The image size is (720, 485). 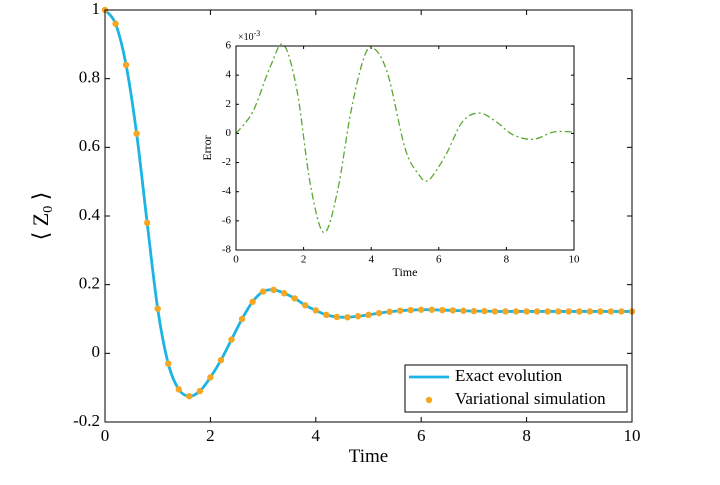 I want to click on y-tick-label: 1, so click(x=96, y=9).